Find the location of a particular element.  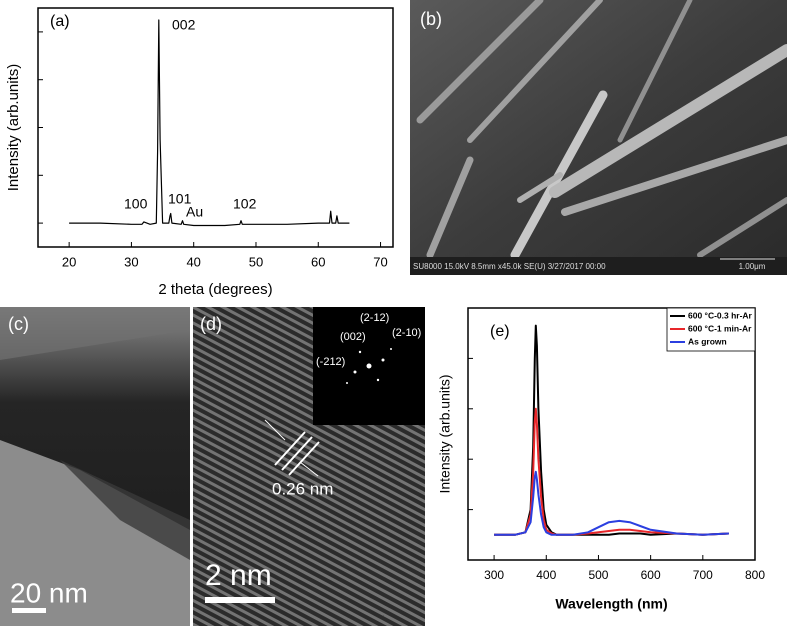

inset-label: (002) is located at coordinates (353, 337).